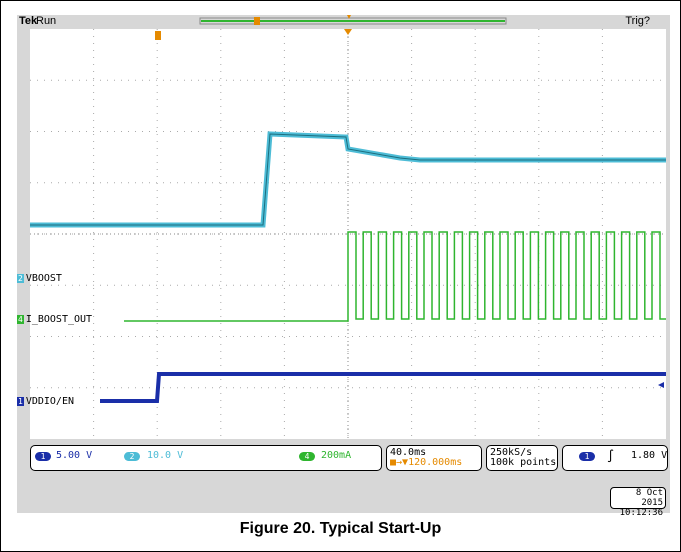  I want to click on ch4-iboost-trace, so click(395, 276).